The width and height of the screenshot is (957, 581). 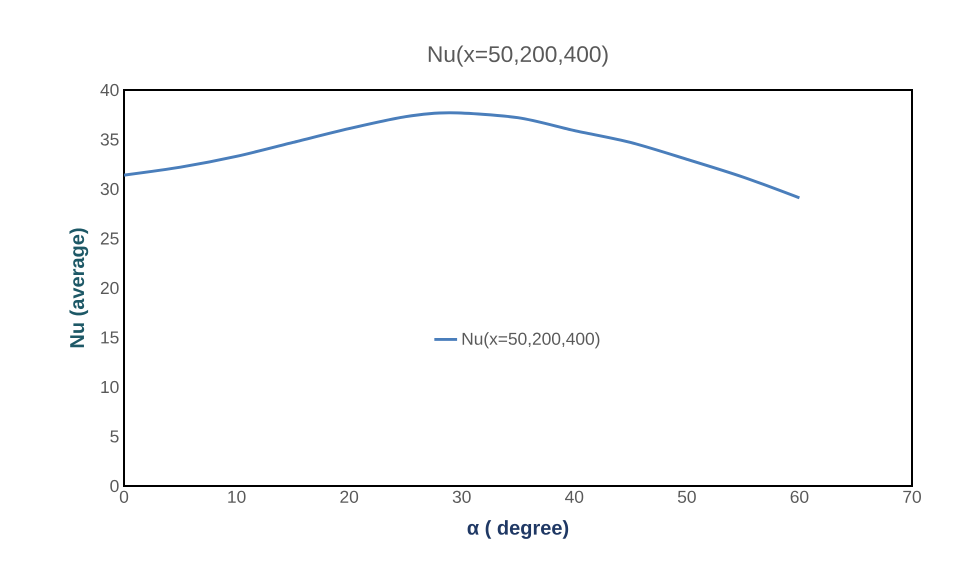 What do you see at coordinates (110, 387) in the screenshot?
I see `y-tick-label: 10` at bounding box center [110, 387].